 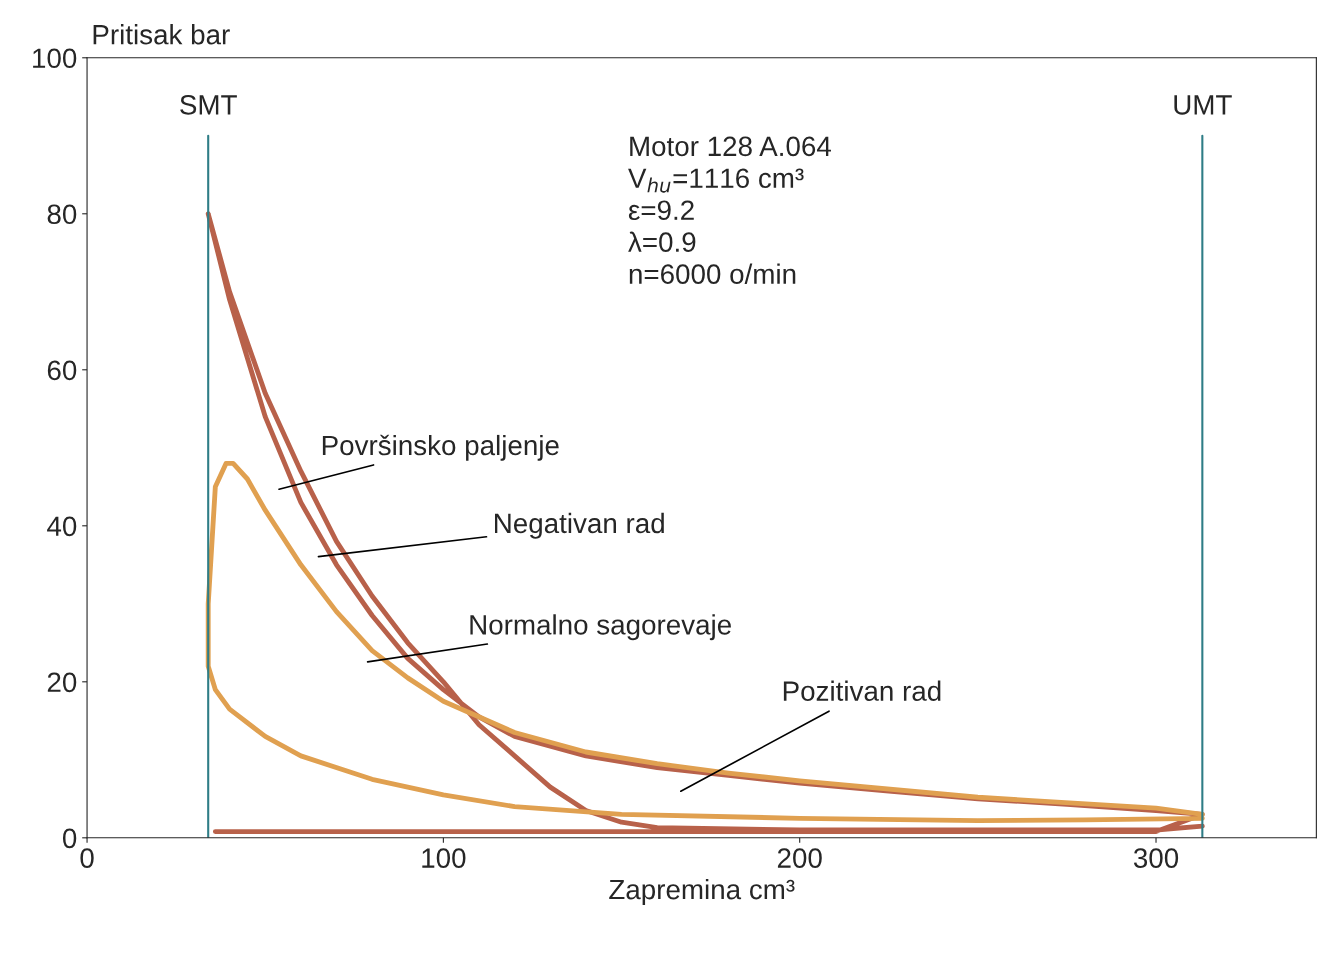 What do you see at coordinates (600, 627) in the screenshot?
I see `annotation: Normalno sagorevaje` at bounding box center [600, 627].